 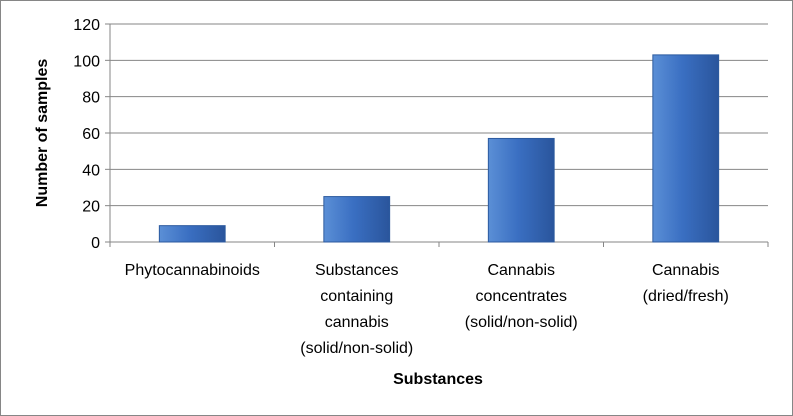 I want to click on x-axis-title: Substances, so click(x=438, y=379).